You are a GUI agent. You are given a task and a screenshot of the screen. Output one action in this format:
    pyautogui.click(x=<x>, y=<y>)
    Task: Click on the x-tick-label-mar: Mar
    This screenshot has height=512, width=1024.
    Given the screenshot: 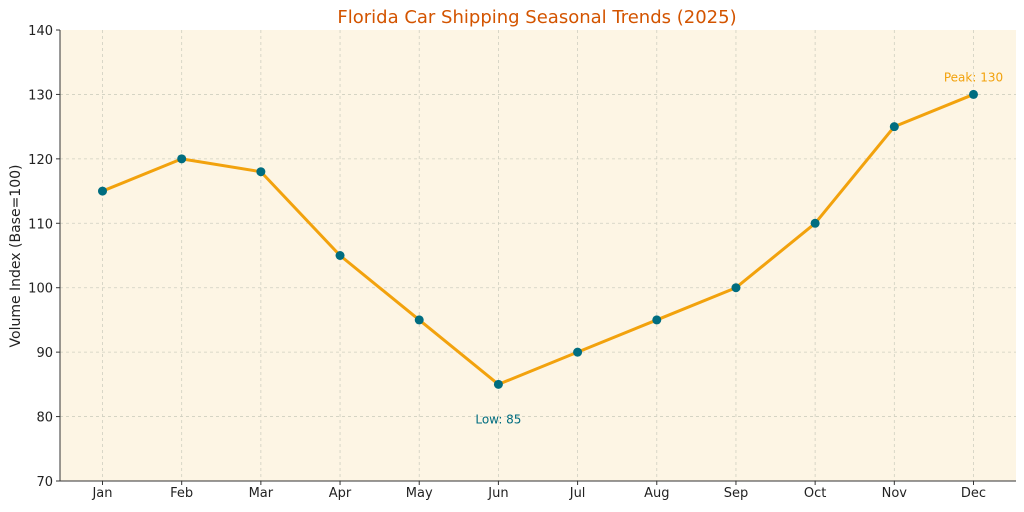 What is the action you would take?
    pyautogui.click(x=261, y=493)
    